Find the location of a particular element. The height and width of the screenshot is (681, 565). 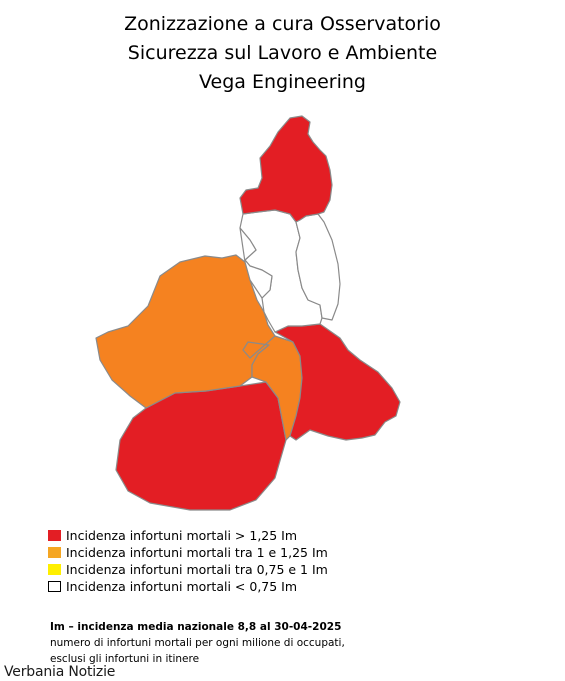

province-novara is located at coordinates (318, 267).